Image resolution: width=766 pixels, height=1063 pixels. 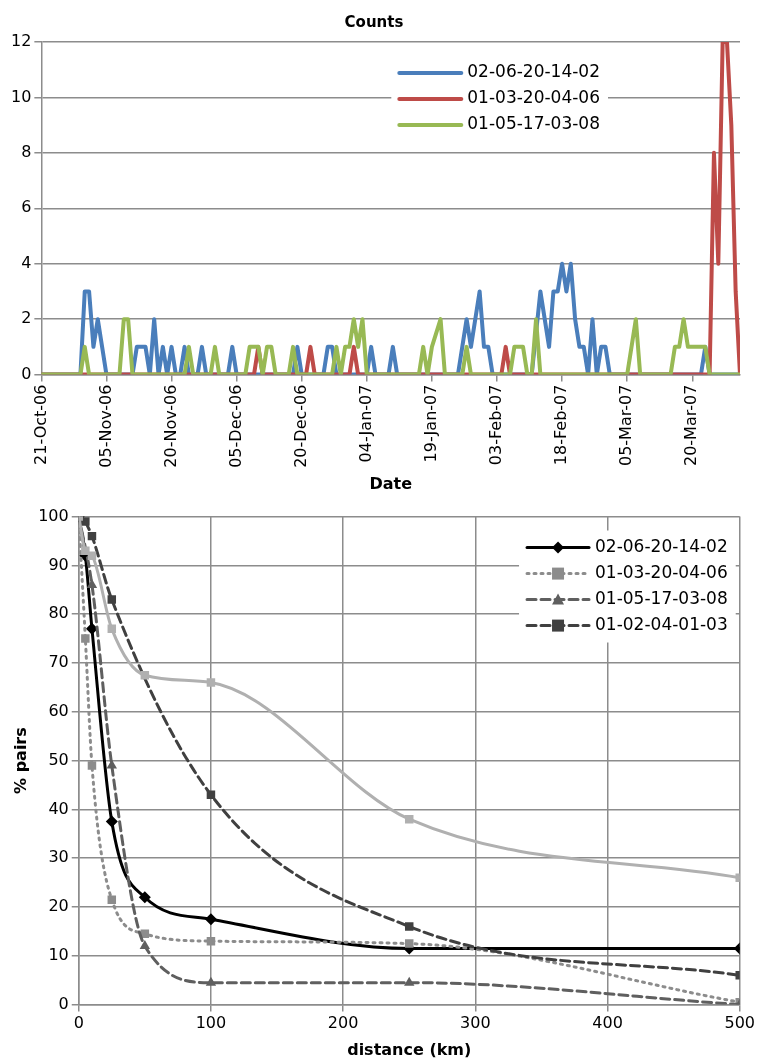 I want to click on y-tick-label: 6, so click(x=26, y=207).